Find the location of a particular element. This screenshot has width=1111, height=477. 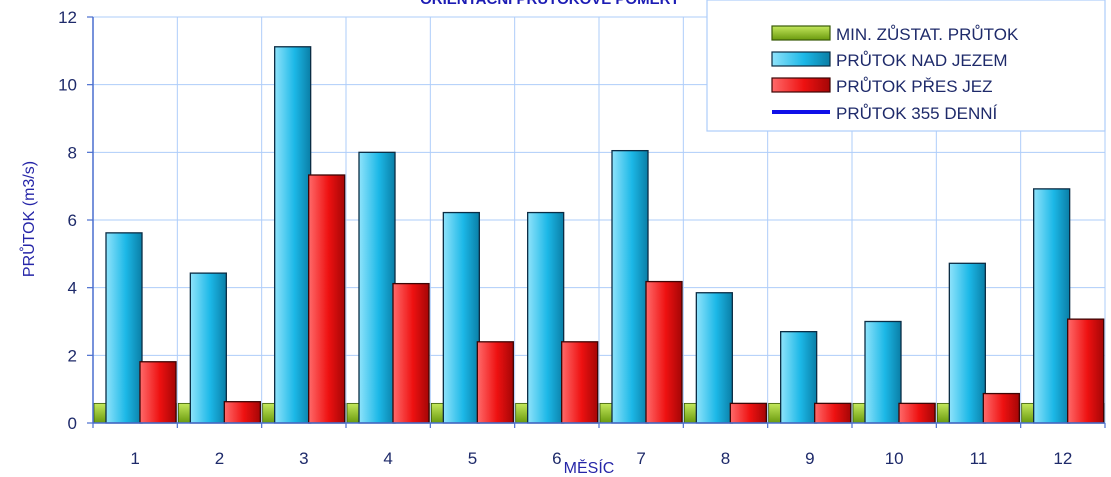

x-tick-label: 12 is located at coordinates (1062, 458).